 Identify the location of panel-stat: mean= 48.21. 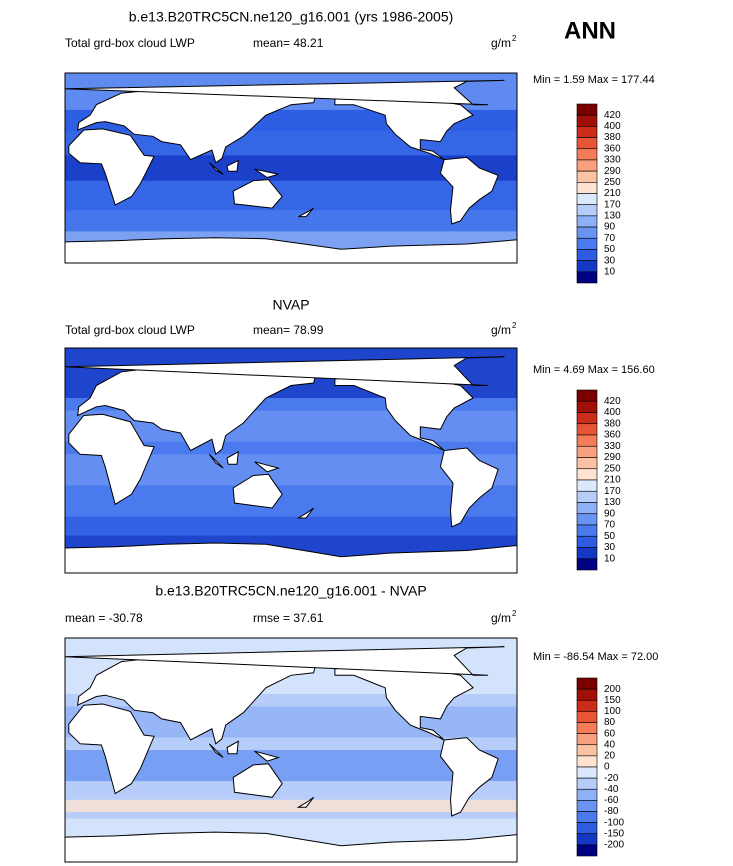
(288, 43).